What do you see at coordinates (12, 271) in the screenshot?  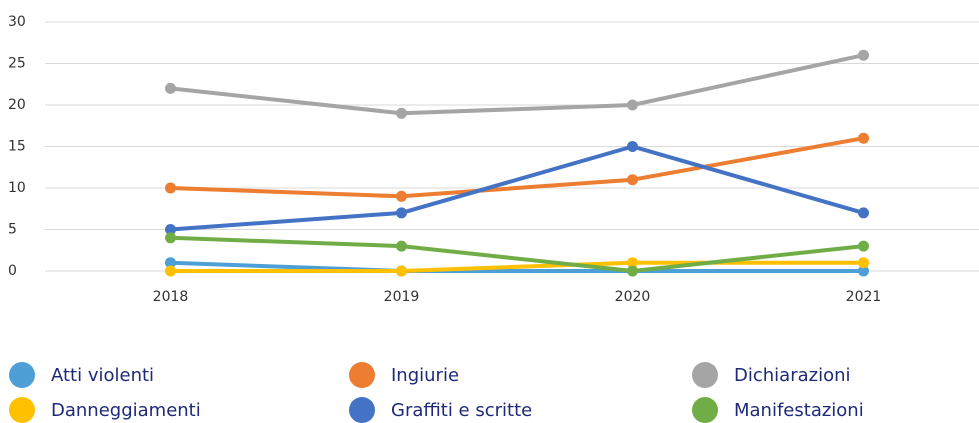 I see `y-tick-label: 0` at bounding box center [12, 271].